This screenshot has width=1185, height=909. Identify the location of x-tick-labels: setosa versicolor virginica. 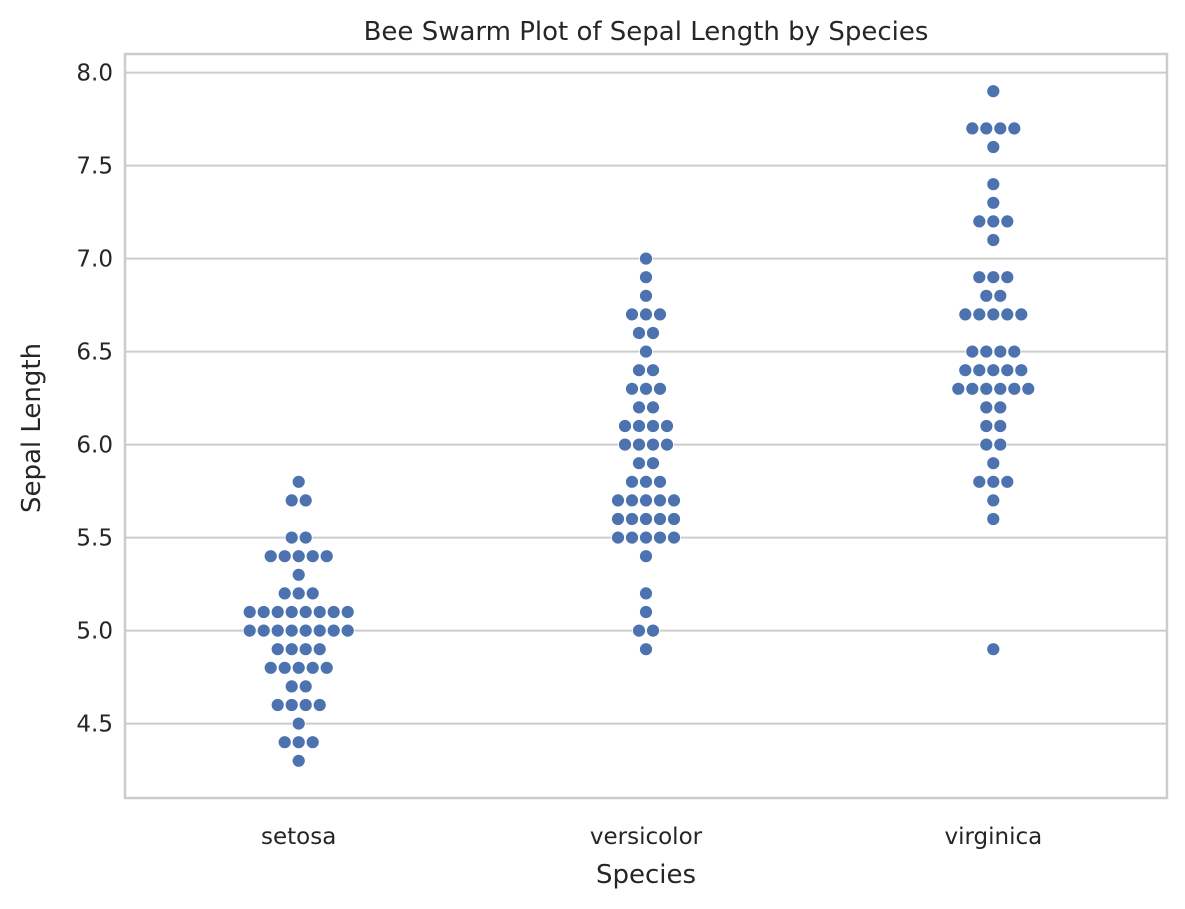
(651, 837).